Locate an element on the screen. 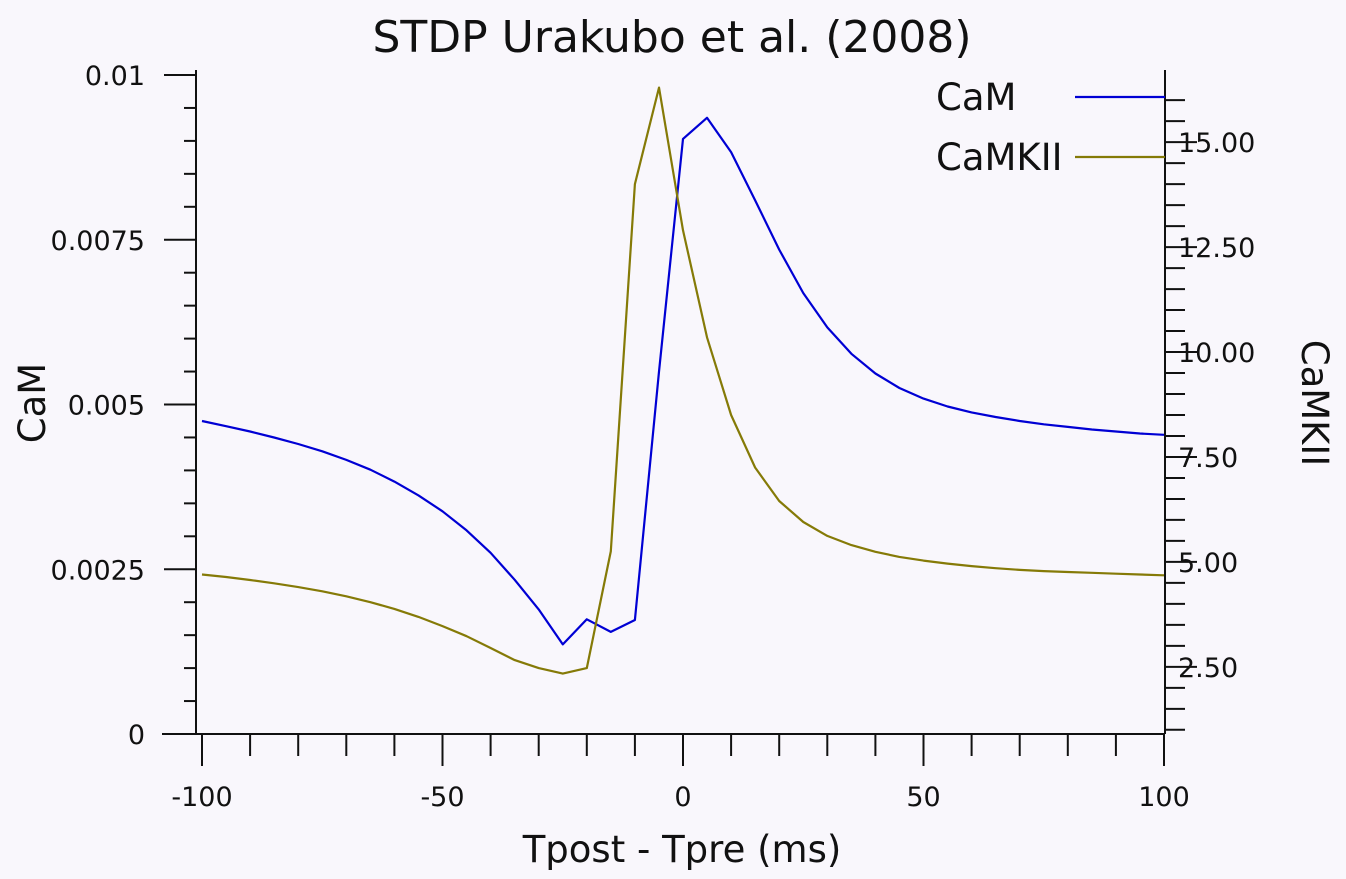  right-tick-label: 7.50 is located at coordinates (1208, 458).